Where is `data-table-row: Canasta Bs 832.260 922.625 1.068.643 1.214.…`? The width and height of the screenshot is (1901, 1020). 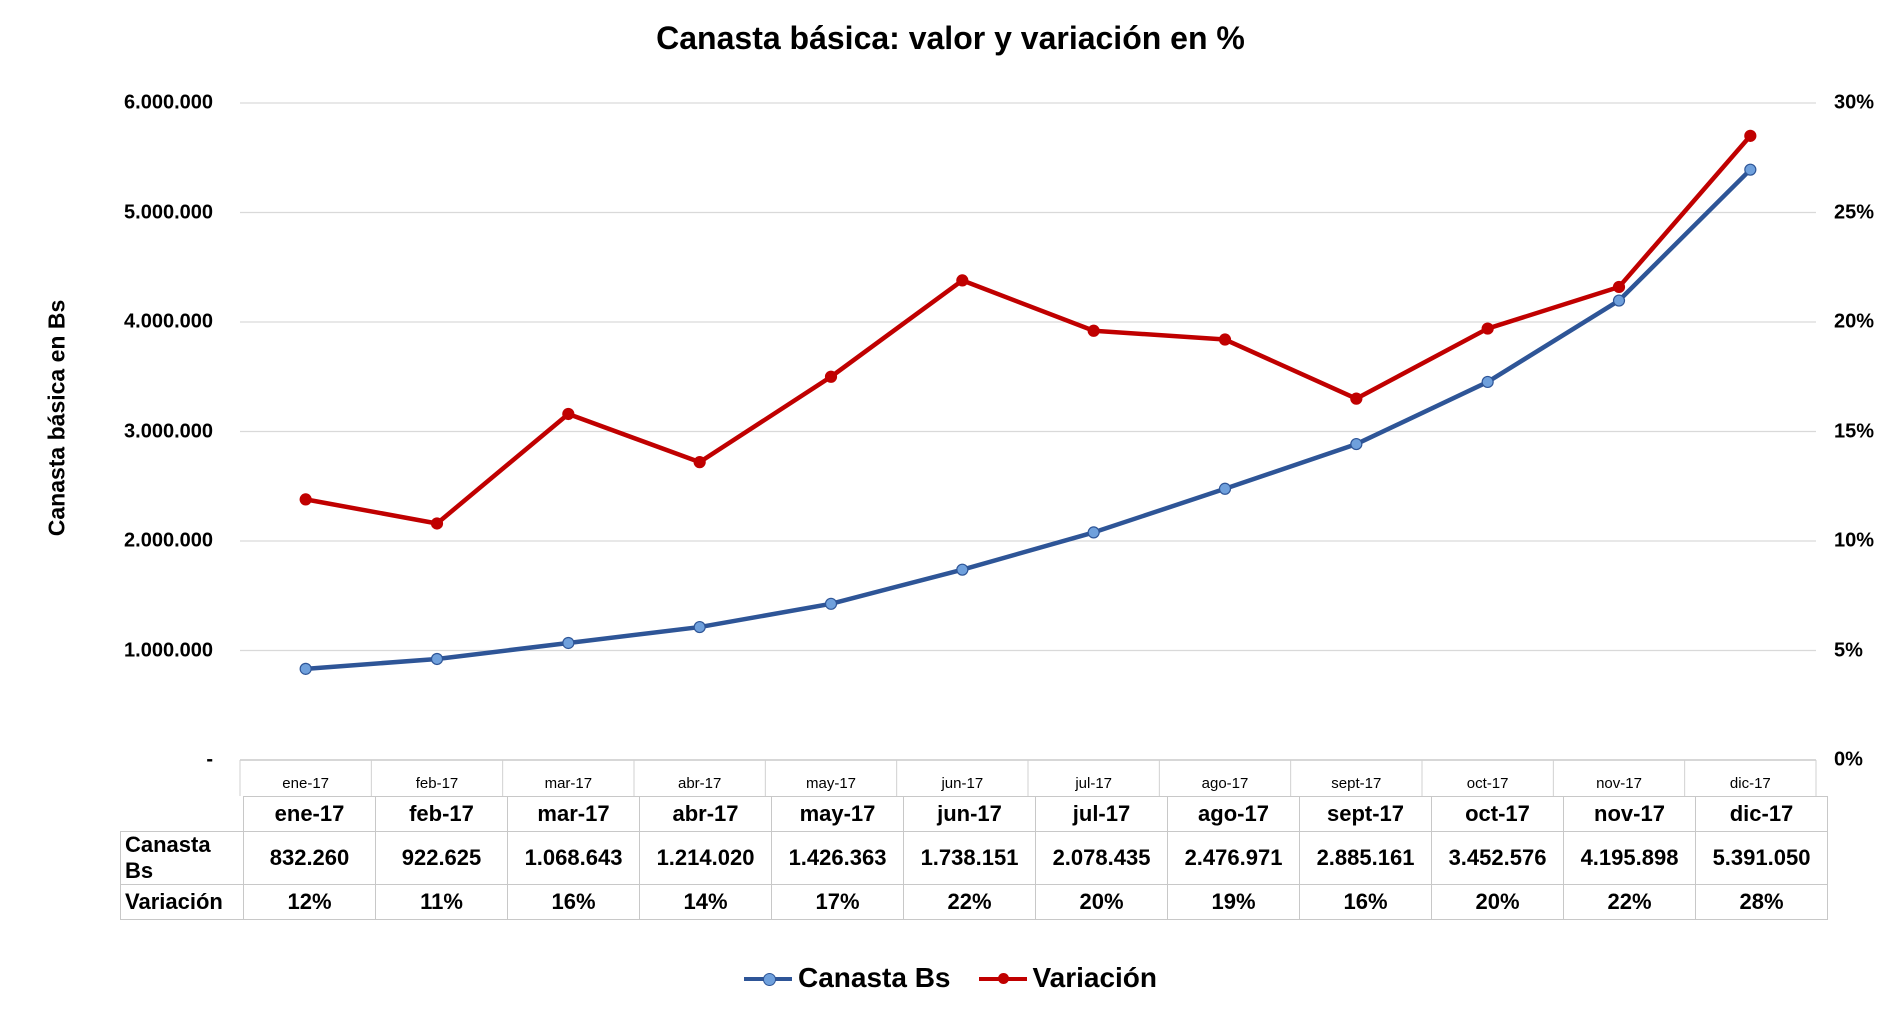 data-table-row: Canasta Bs 832.260 922.625 1.068.643 1.214.… is located at coordinates (974, 858).